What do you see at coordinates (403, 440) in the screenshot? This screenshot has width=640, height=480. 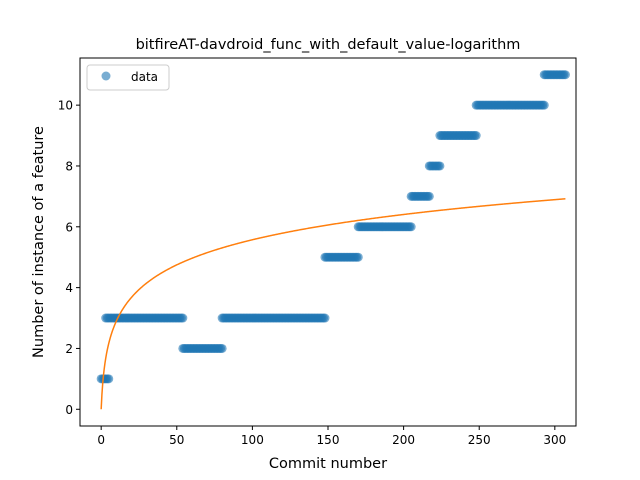 I see `x-tick-label: 200` at bounding box center [403, 440].